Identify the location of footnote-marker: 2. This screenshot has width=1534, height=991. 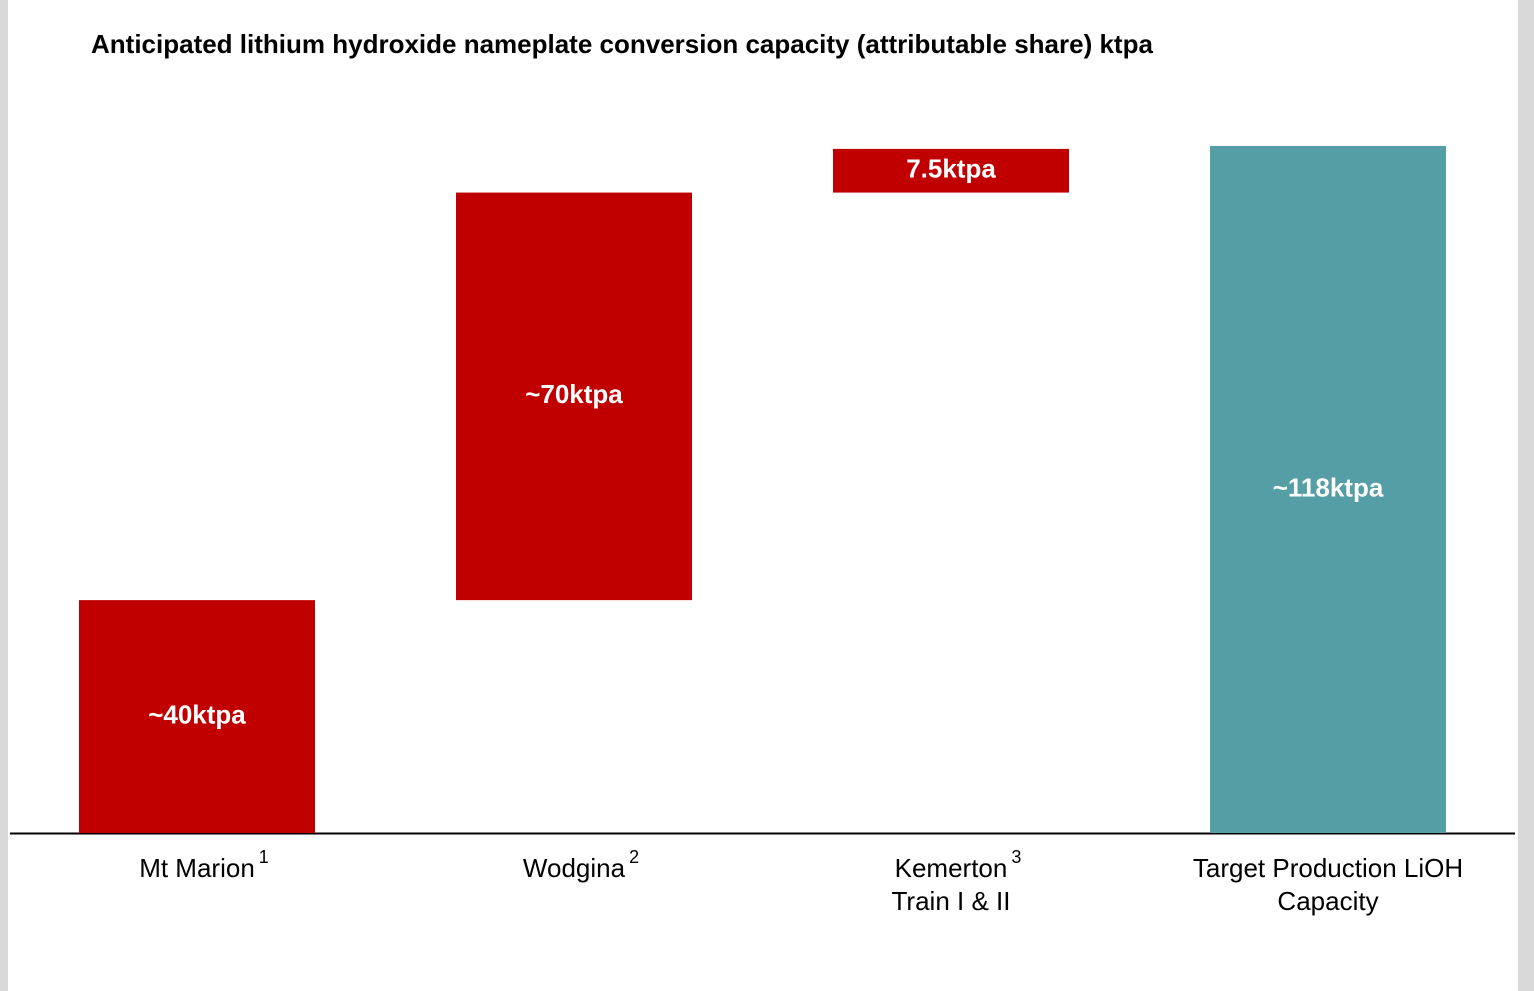
(634, 857).